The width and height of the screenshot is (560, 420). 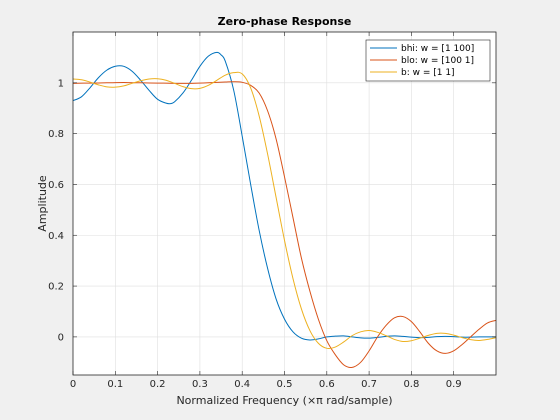 I want to click on y-tick-labels: 0 0.2 0.4 0.6 0.8 1, so click(x=56, y=210).